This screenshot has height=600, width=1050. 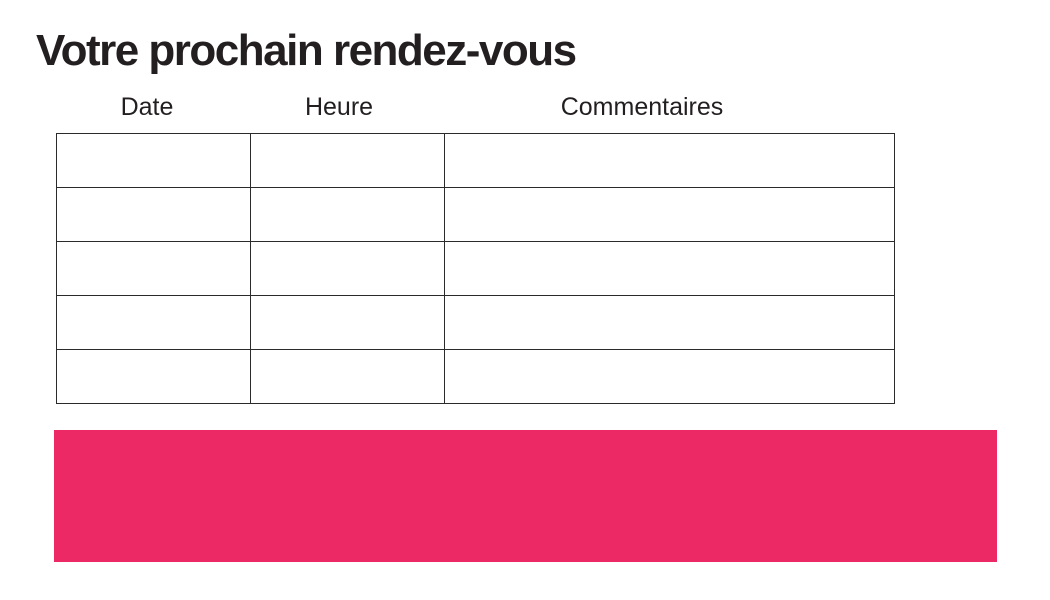 What do you see at coordinates (306, 50) in the screenshot?
I see `page-title: Votre prochain rendez-vous` at bounding box center [306, 50].